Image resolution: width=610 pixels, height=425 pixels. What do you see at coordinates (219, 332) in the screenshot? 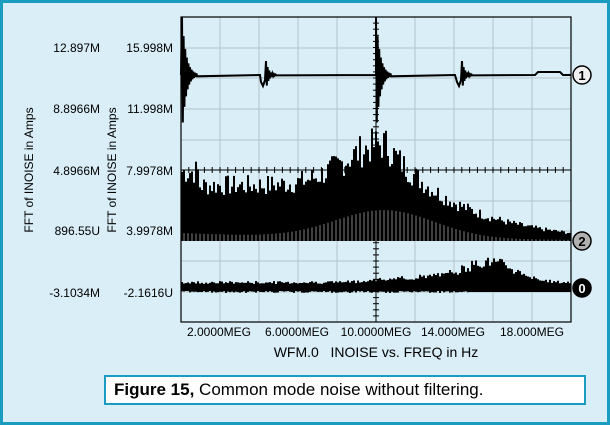
I see `x-tick: 2.0000MEG` at bounding box center [219, 332].